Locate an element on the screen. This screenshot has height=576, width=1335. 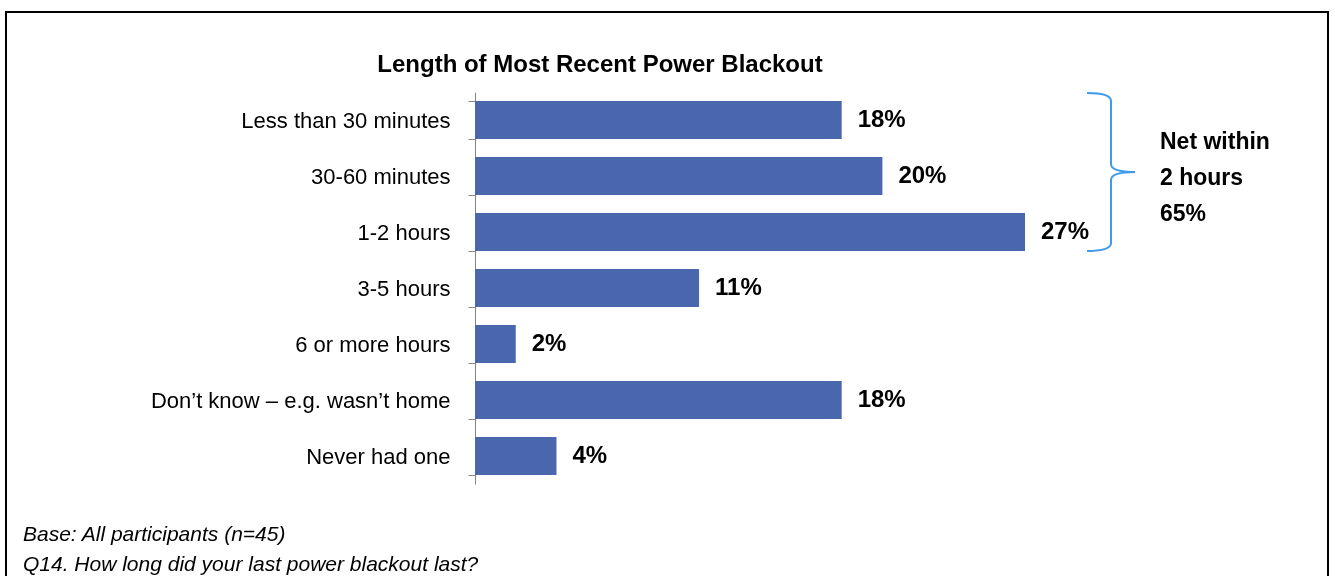
y-tick-label: 6 or more hours is located at coordinates (373, 344).